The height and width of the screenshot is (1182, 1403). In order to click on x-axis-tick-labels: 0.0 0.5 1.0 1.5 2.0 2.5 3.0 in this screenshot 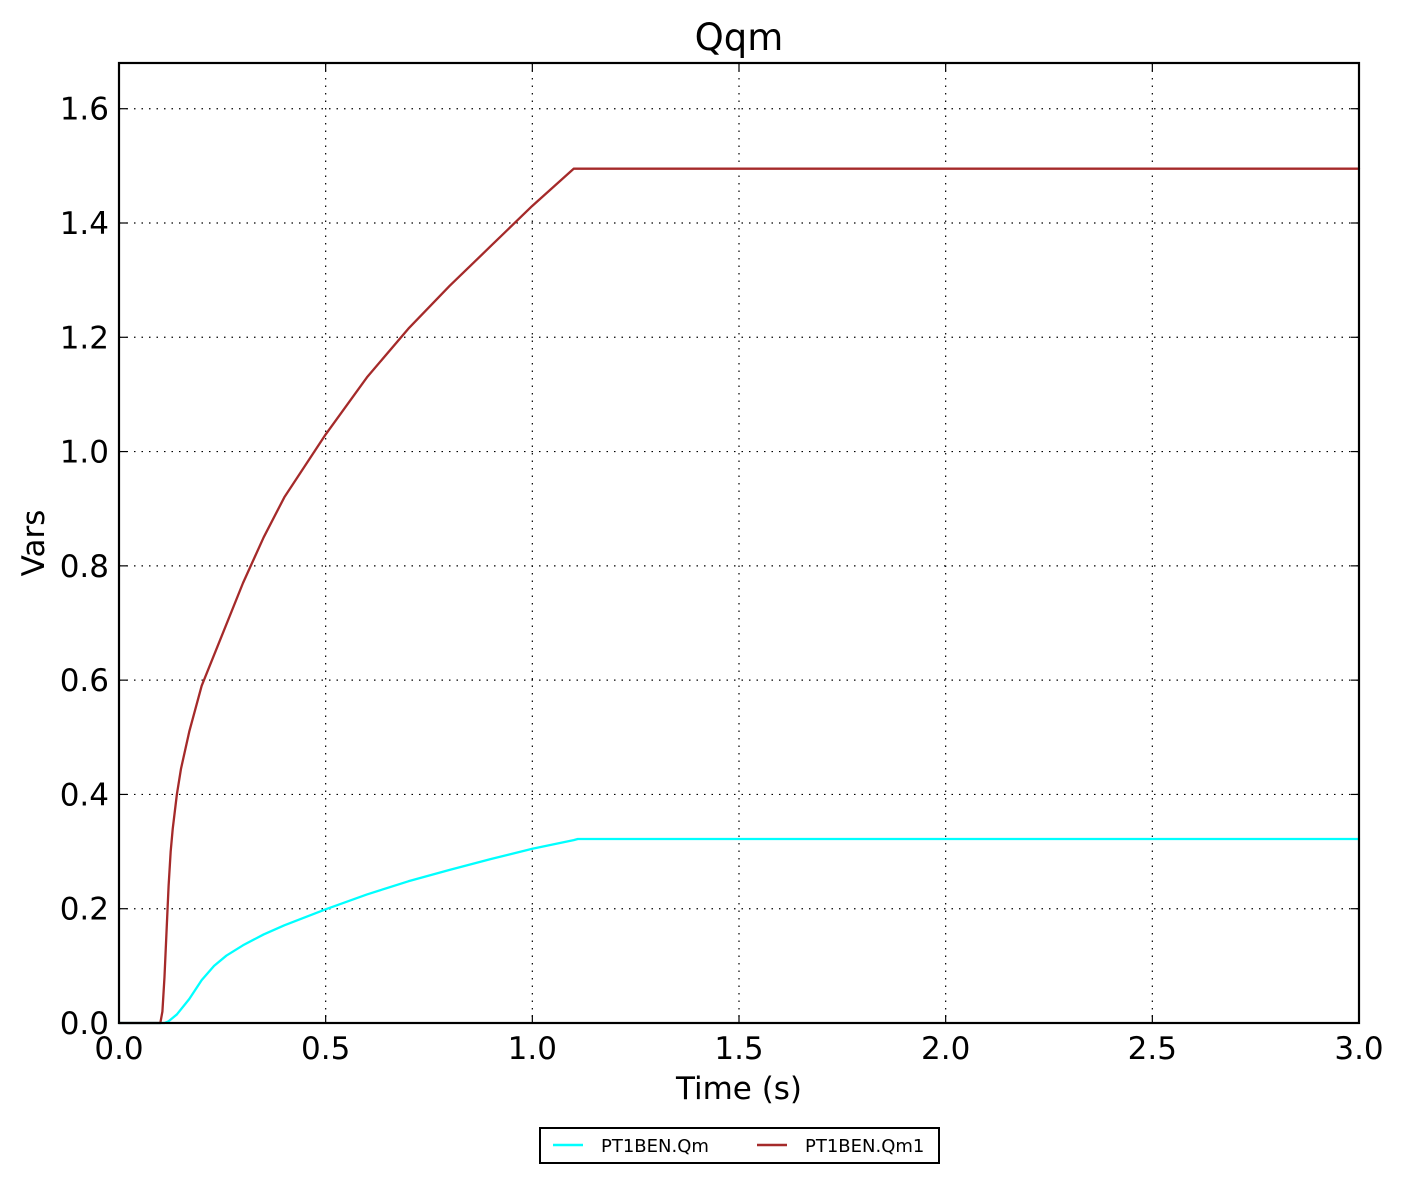, I will do `click(738, 1049)`.